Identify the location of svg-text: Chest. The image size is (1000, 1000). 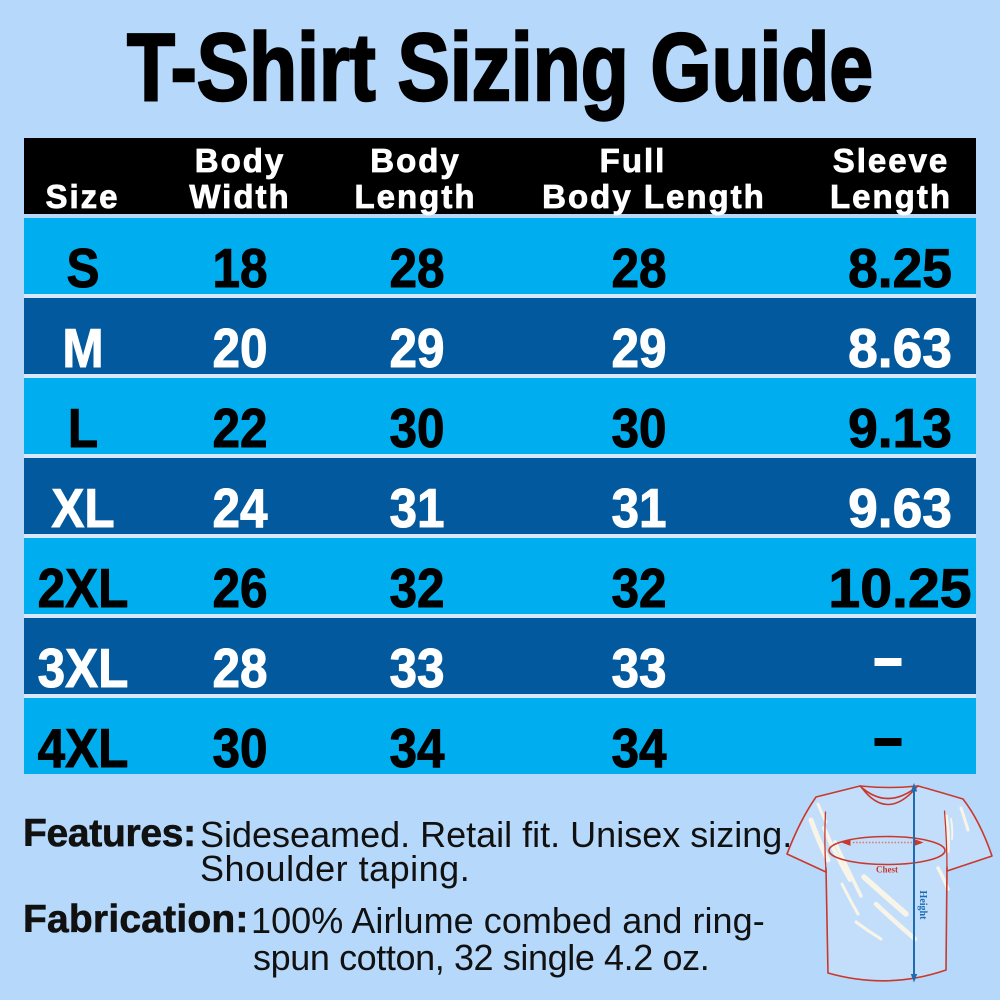
(887, 870).